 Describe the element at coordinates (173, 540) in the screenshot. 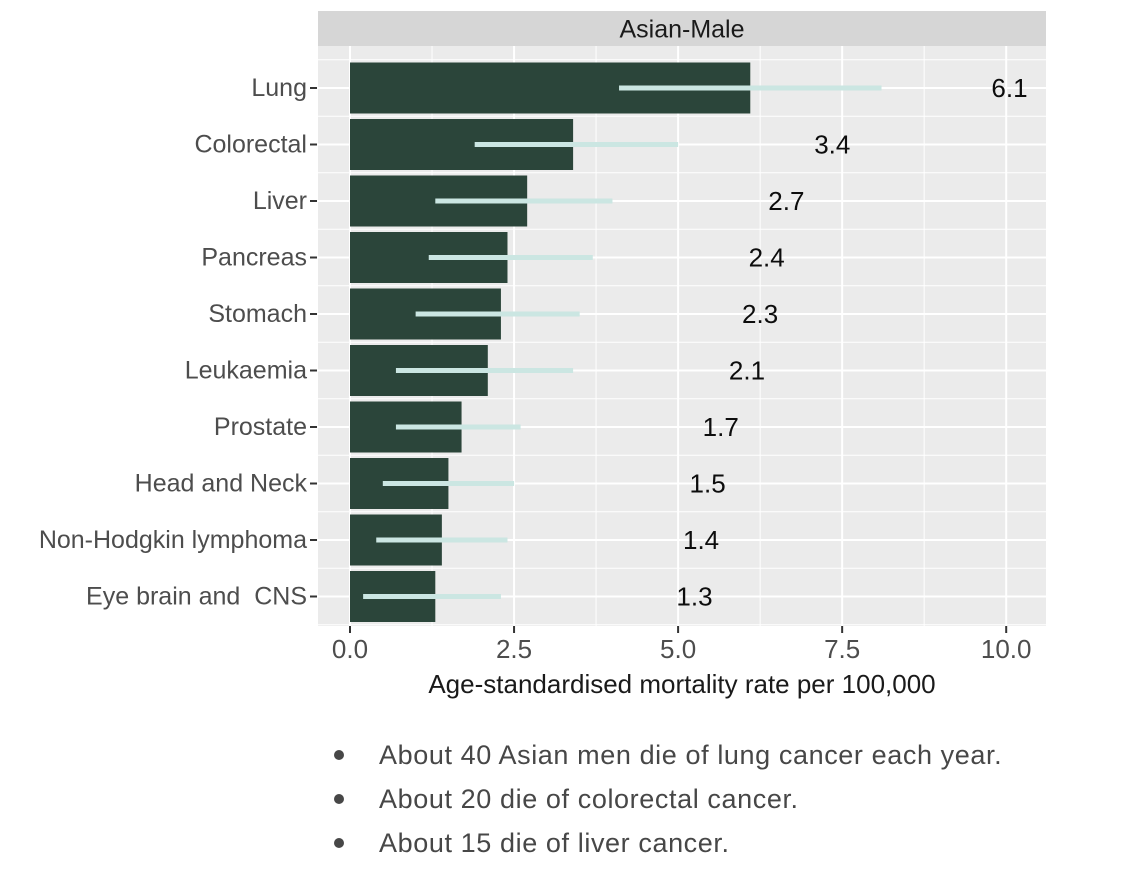

I see `category-label: Non-Hodgkin lymphoma` at that location.